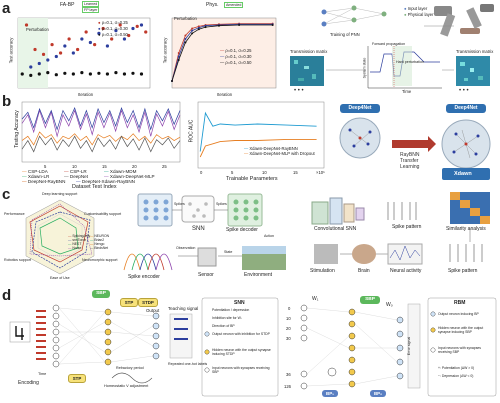 Image resolution: width=500 pixels, height=403 pixels. I want to click on b-learning-label: Learning, so click(410, 167).